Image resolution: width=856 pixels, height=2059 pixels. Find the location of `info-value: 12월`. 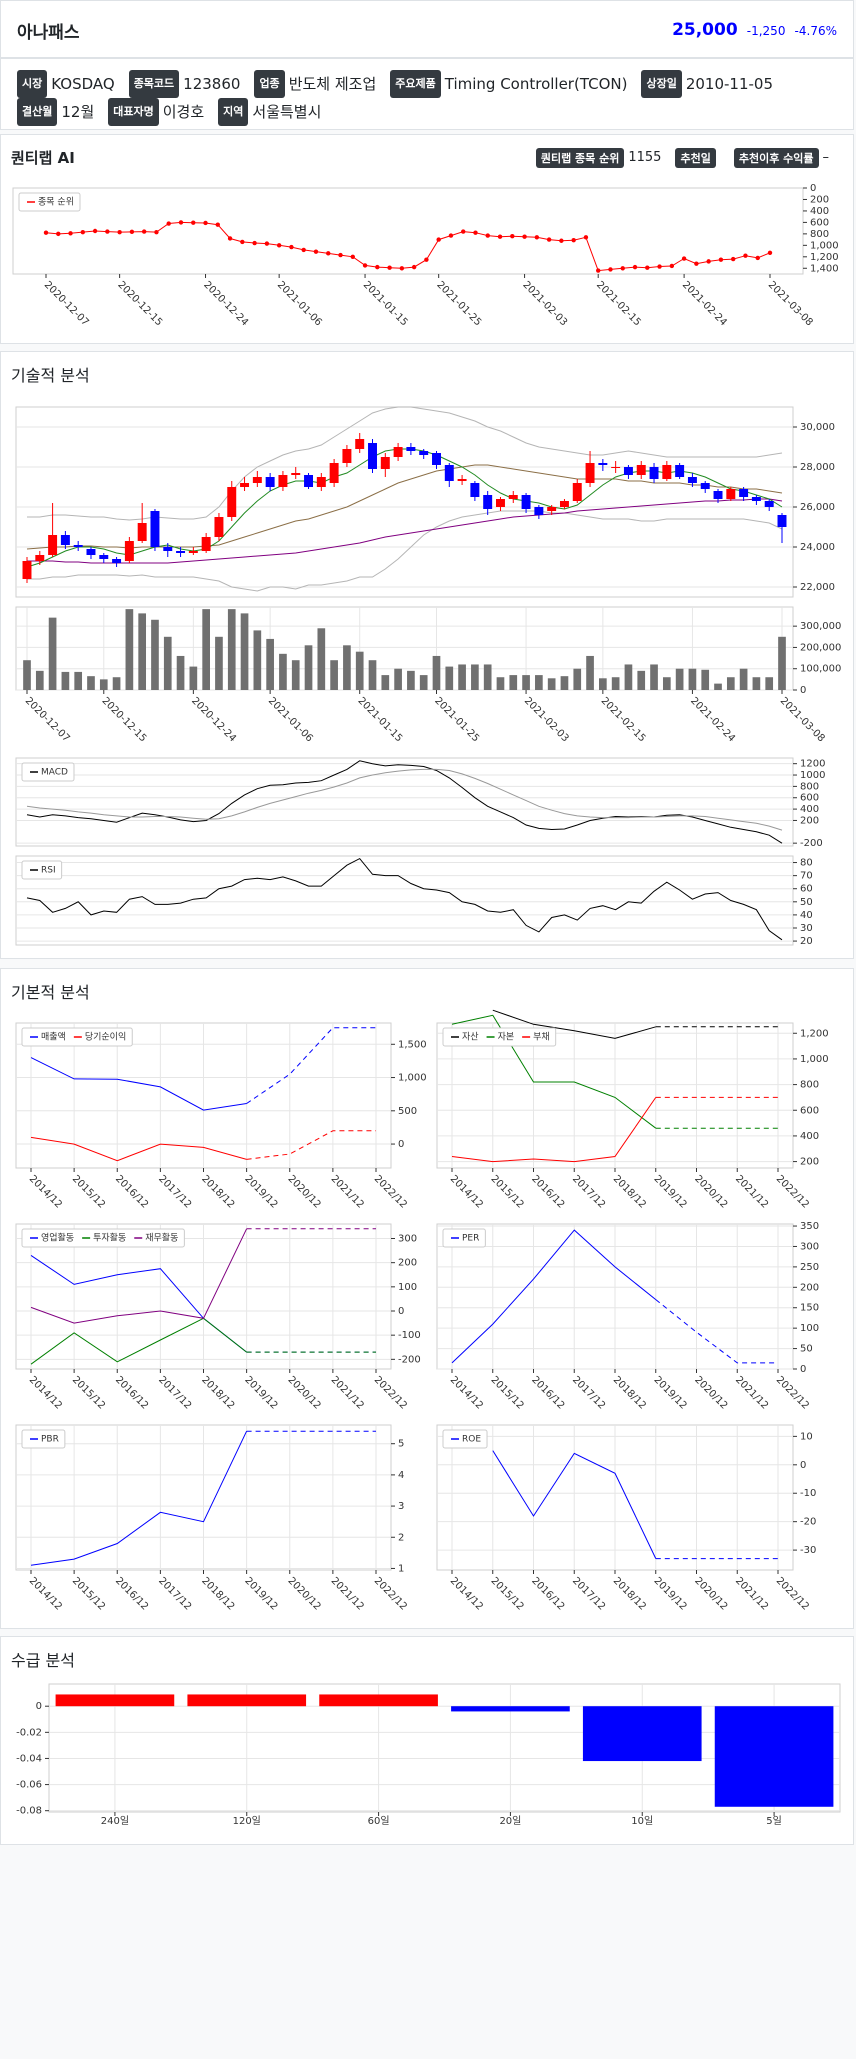

info-value: 12월 is located at coordinates (78, 112).